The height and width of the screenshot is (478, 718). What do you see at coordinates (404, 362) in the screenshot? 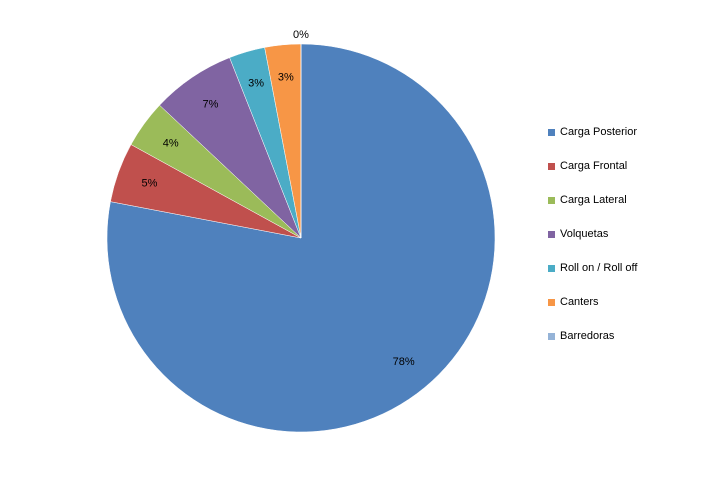
I see `data-label: 78%` at bounding box center [404, 362].